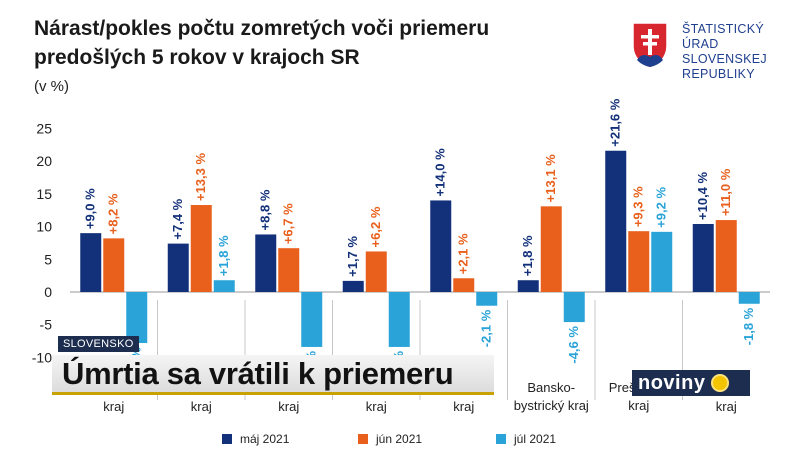 This screenshot has width=800, height=450. Describe the element at coordinates (352, 256) in the screenshot. I see `data-label: +1,7 %` at that location.